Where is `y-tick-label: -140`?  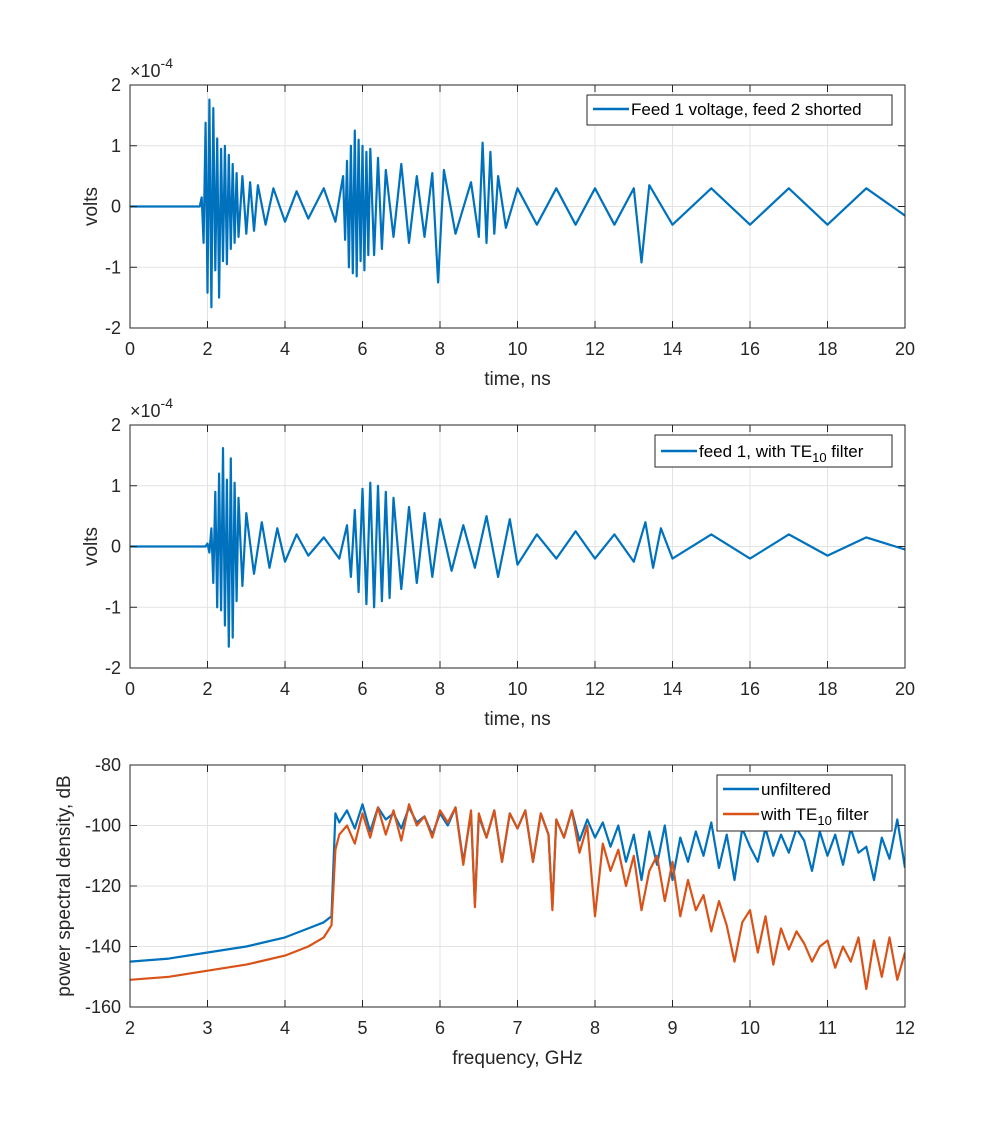
y-tick-label: -140 is located at coordinates (103, 947).